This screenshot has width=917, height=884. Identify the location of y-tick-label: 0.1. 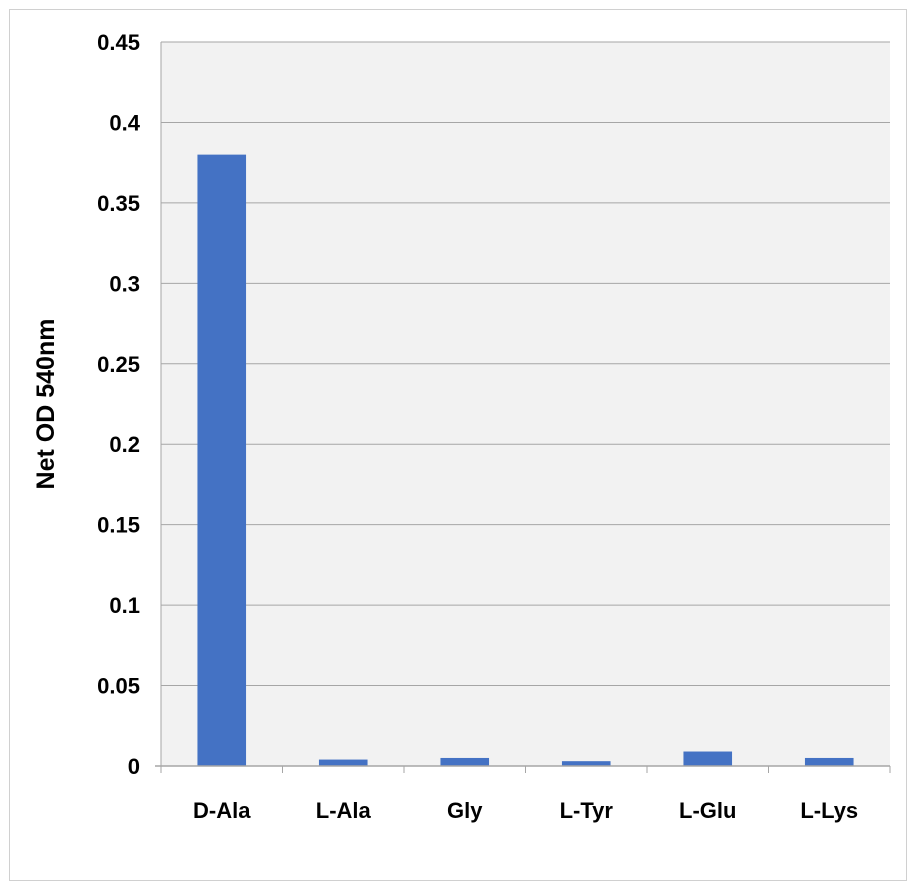
(124, 605).